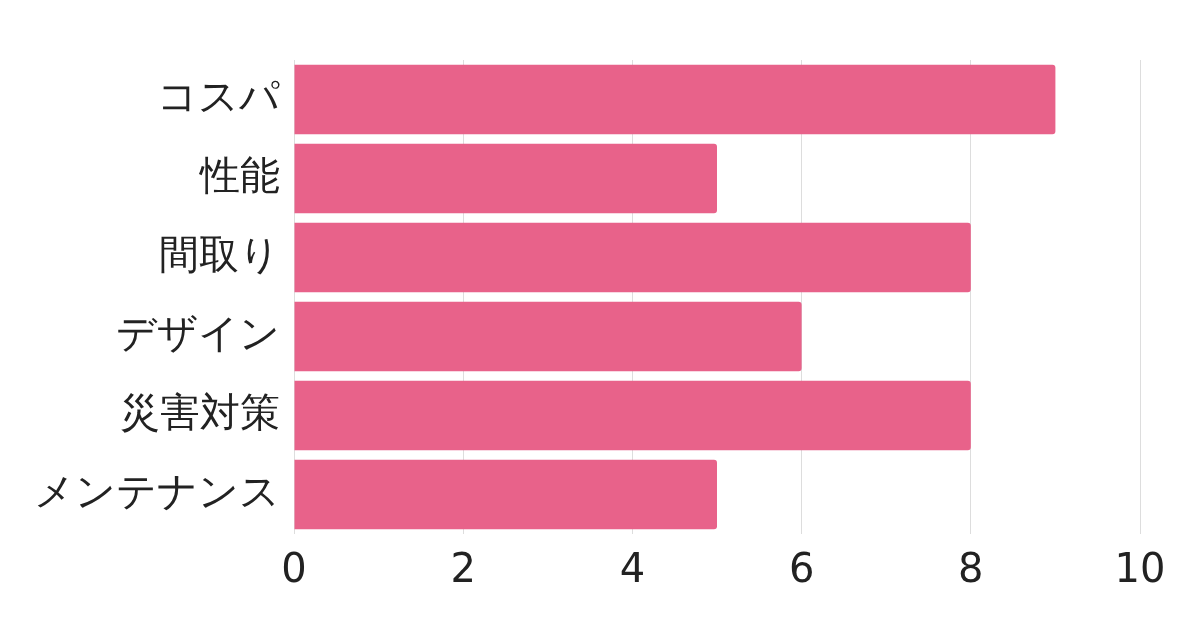 This screenshot has height=630, width=1200. What do you see at coordinates (198, 332) in the screenshot?
I see `y-tick-label: デザイン` at bounding box center [198, 332].